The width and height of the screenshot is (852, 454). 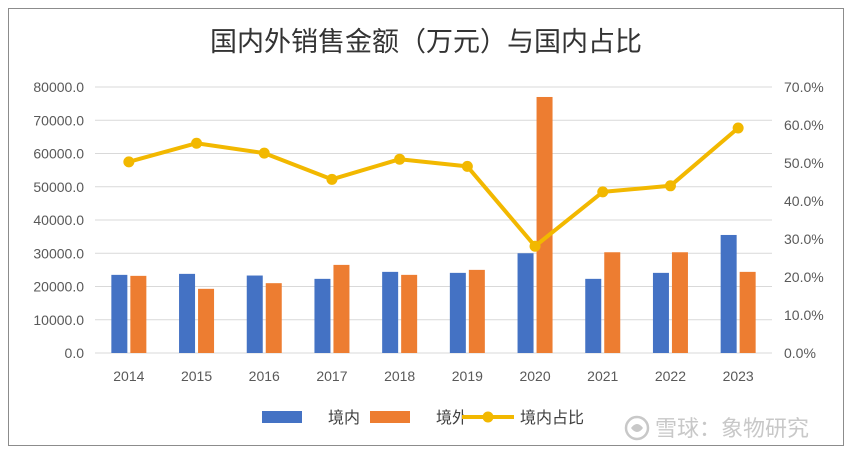 I want to click on y-left-tick-label: 70000.0, so click(x=58, y=120).